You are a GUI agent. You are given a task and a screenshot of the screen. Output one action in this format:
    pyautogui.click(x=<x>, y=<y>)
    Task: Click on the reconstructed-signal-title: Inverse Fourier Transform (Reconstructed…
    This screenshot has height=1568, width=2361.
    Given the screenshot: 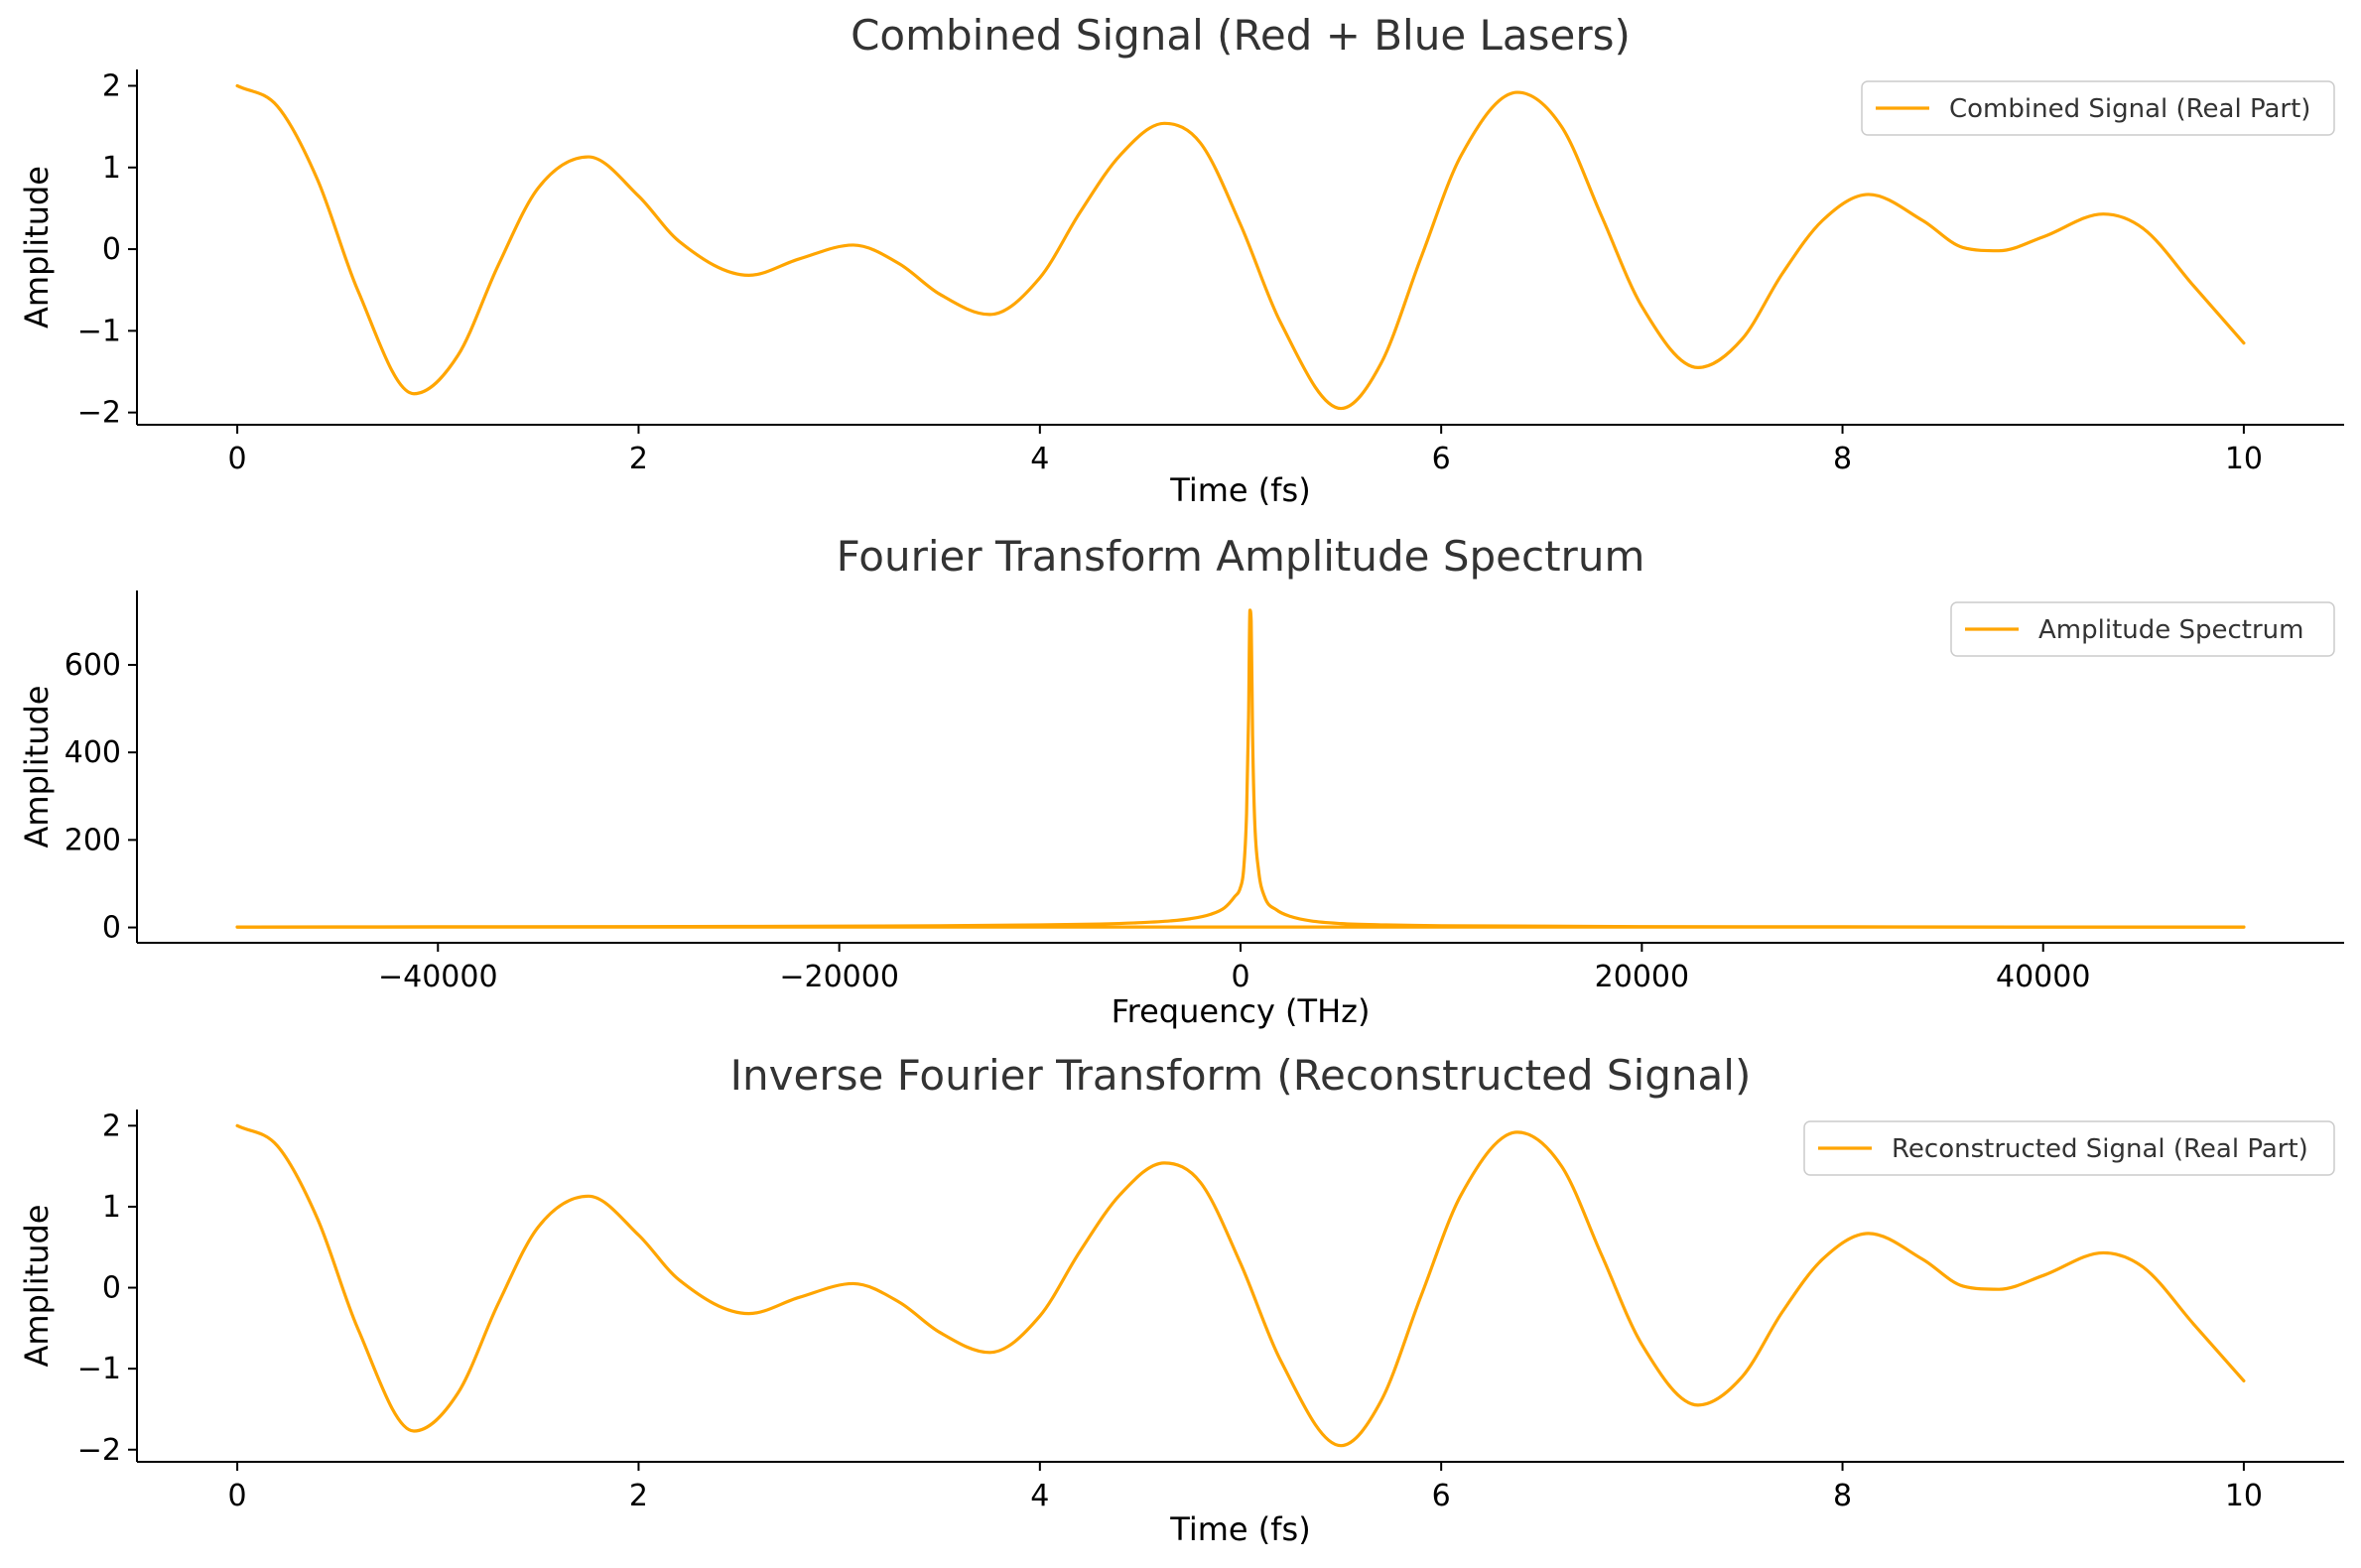 What is the action you would take?
    pyautogui.click(x=1241, y=1075)
    